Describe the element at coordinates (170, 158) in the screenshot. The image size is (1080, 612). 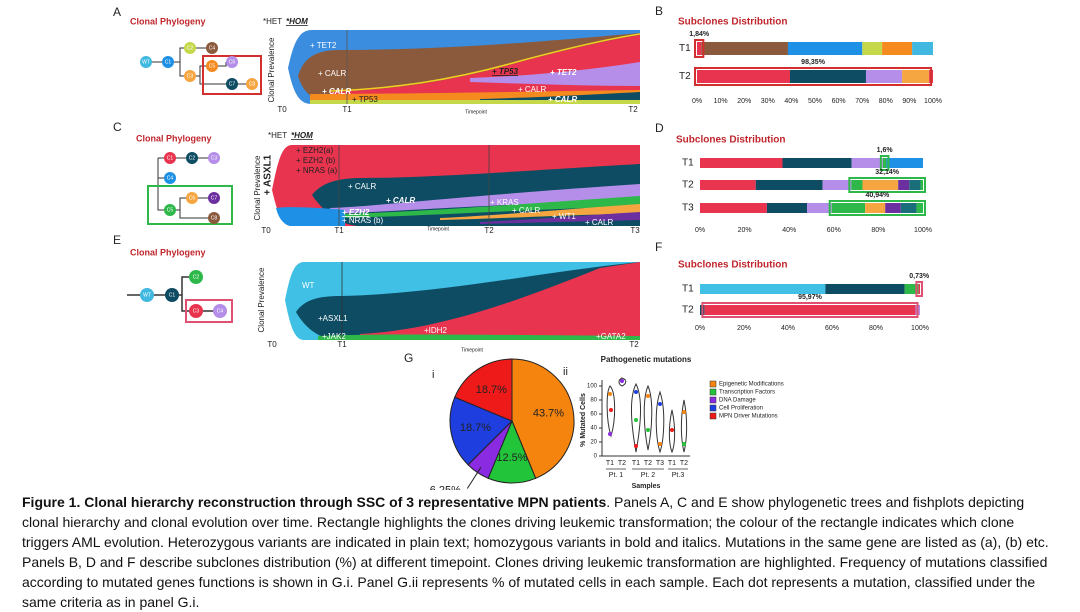
I see `node-label: C1` at that location.